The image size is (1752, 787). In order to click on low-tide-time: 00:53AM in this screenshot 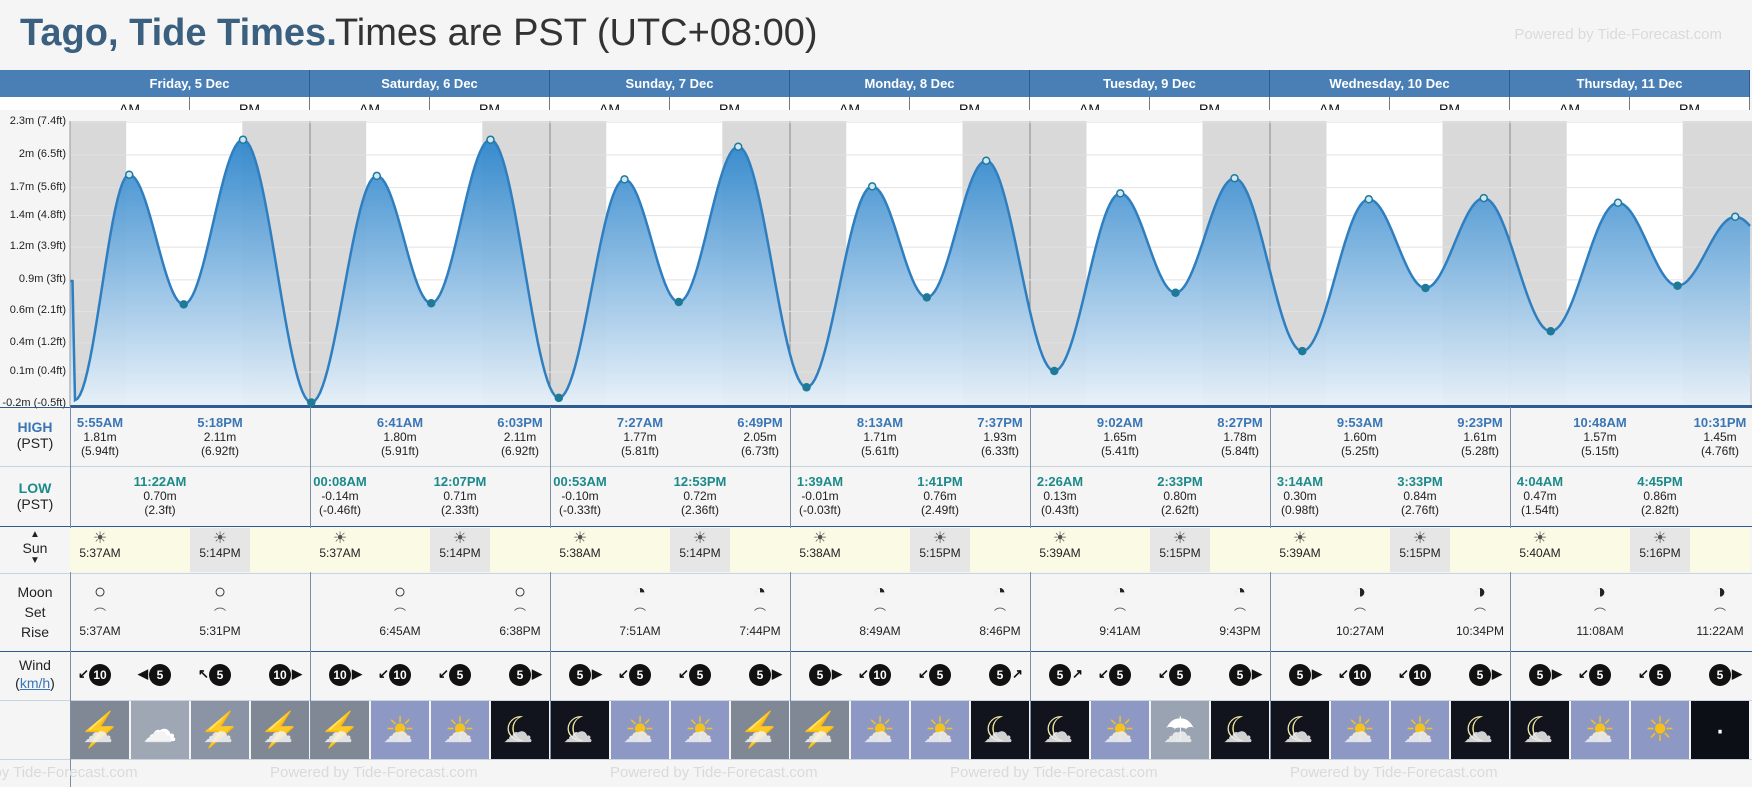, I will do `click(580, 481)`.